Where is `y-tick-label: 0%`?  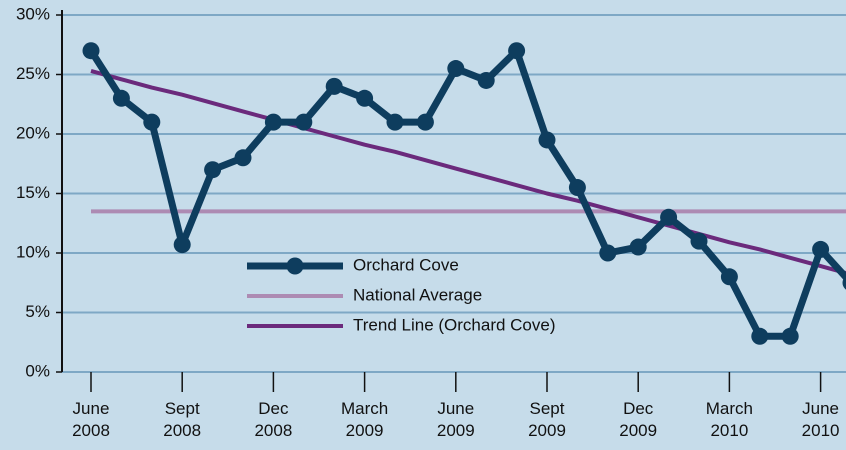 y-tick-label: 0% is located at coordinates (37, 370).